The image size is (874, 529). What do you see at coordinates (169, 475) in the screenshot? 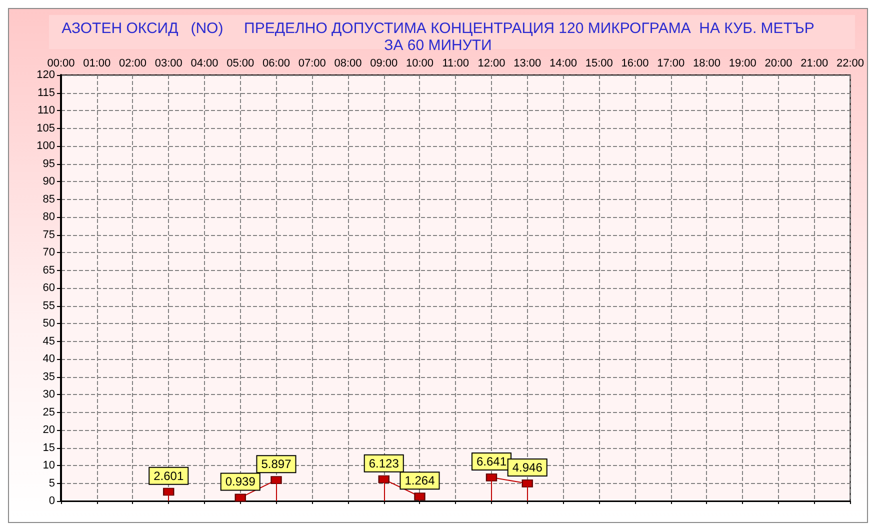
I see `data-label: 2.601` at bounding box center [169, 475].